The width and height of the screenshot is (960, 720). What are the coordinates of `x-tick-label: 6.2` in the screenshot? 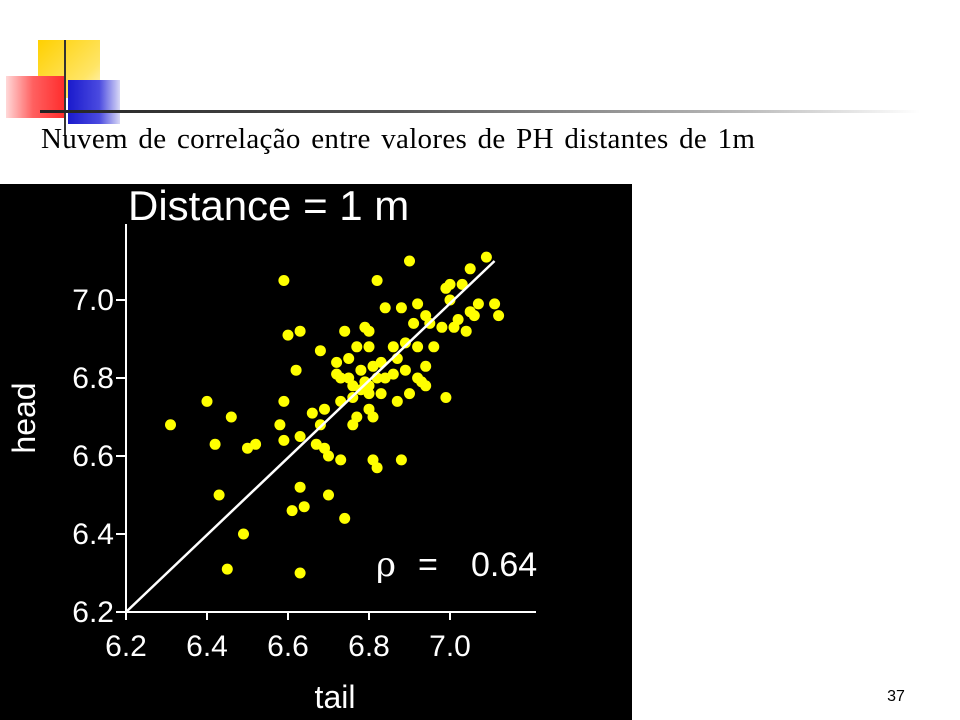 It's located at (126, 646).